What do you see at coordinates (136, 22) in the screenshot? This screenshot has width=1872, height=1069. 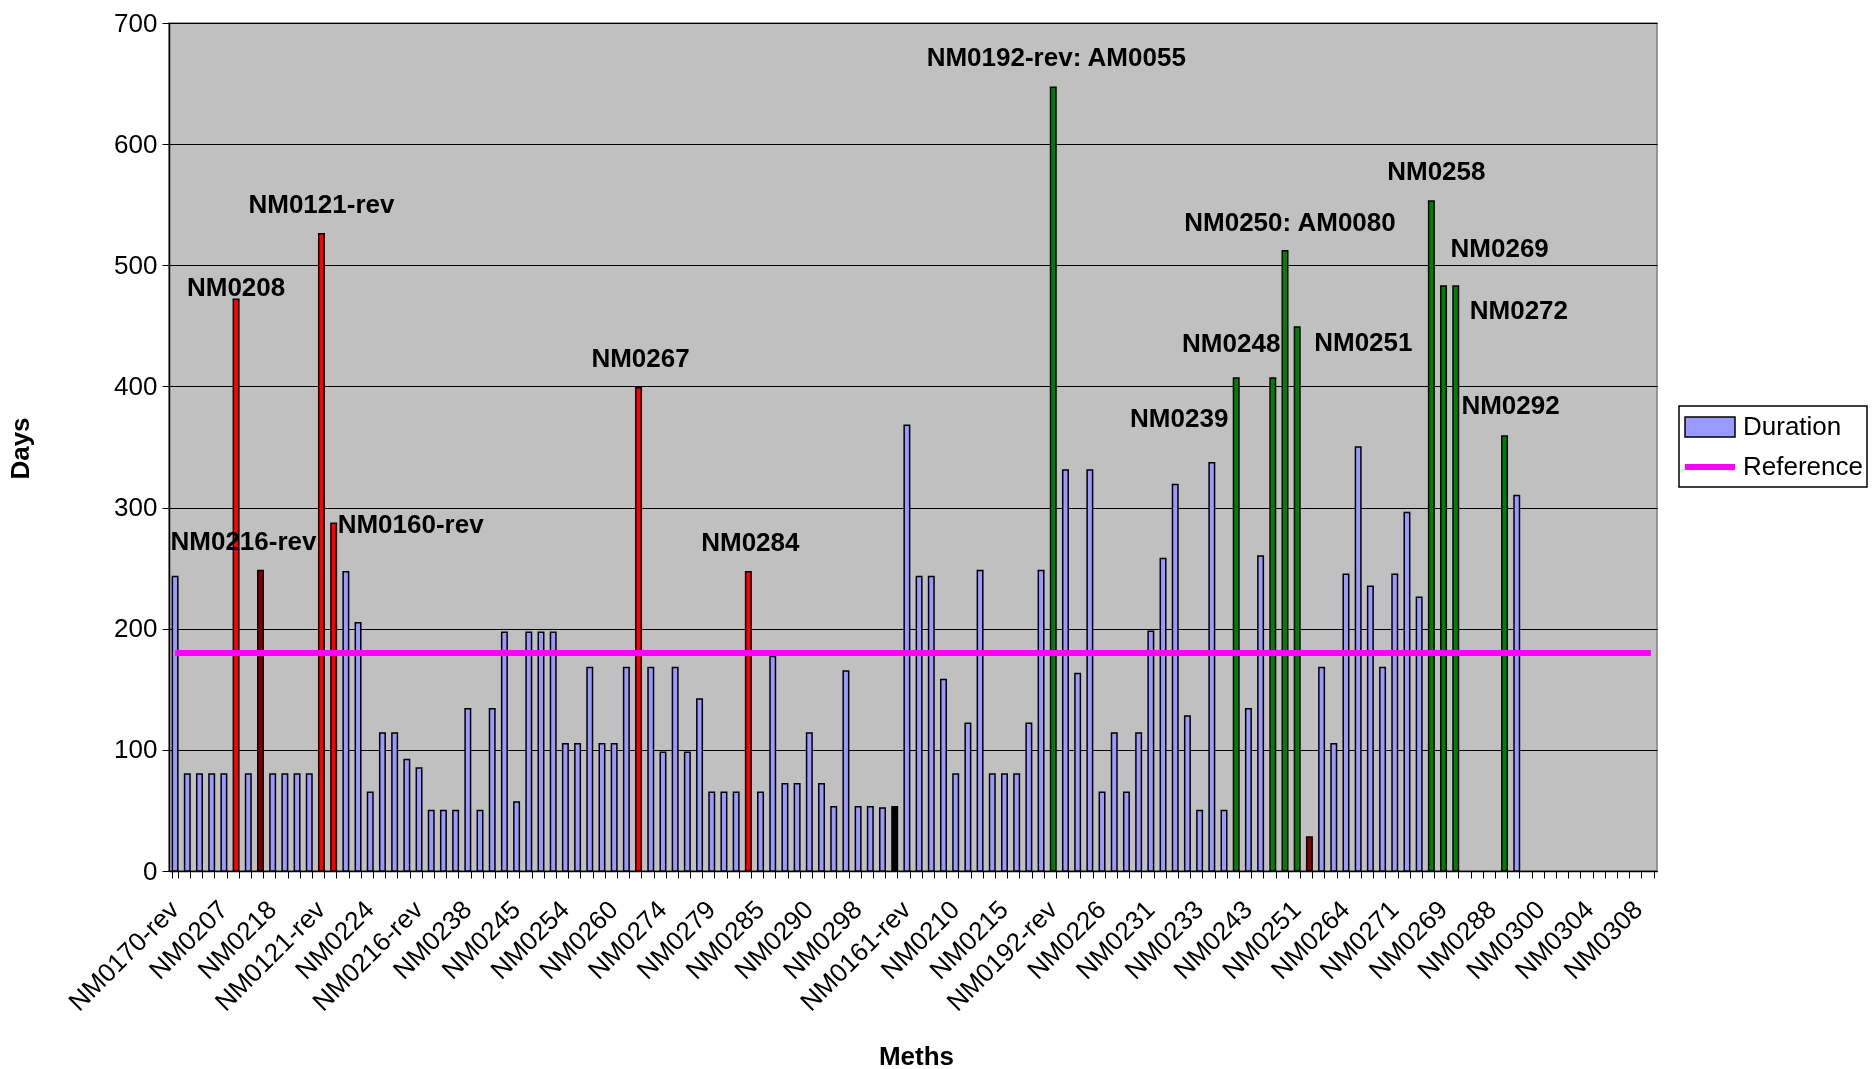 I see `y-tick-label: 700` at bounding box center [136, 22].